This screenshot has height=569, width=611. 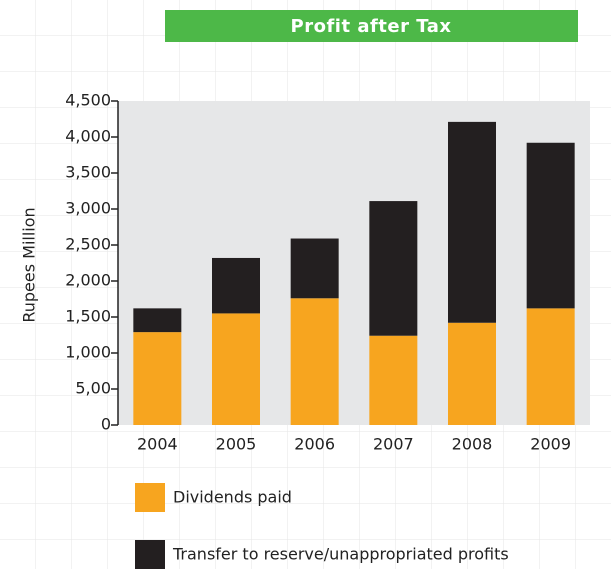 What do you see at coordinates (88, 316) in the screenshot?
I see `y-tick-label: 1,500` at bounding box center [88, 316].